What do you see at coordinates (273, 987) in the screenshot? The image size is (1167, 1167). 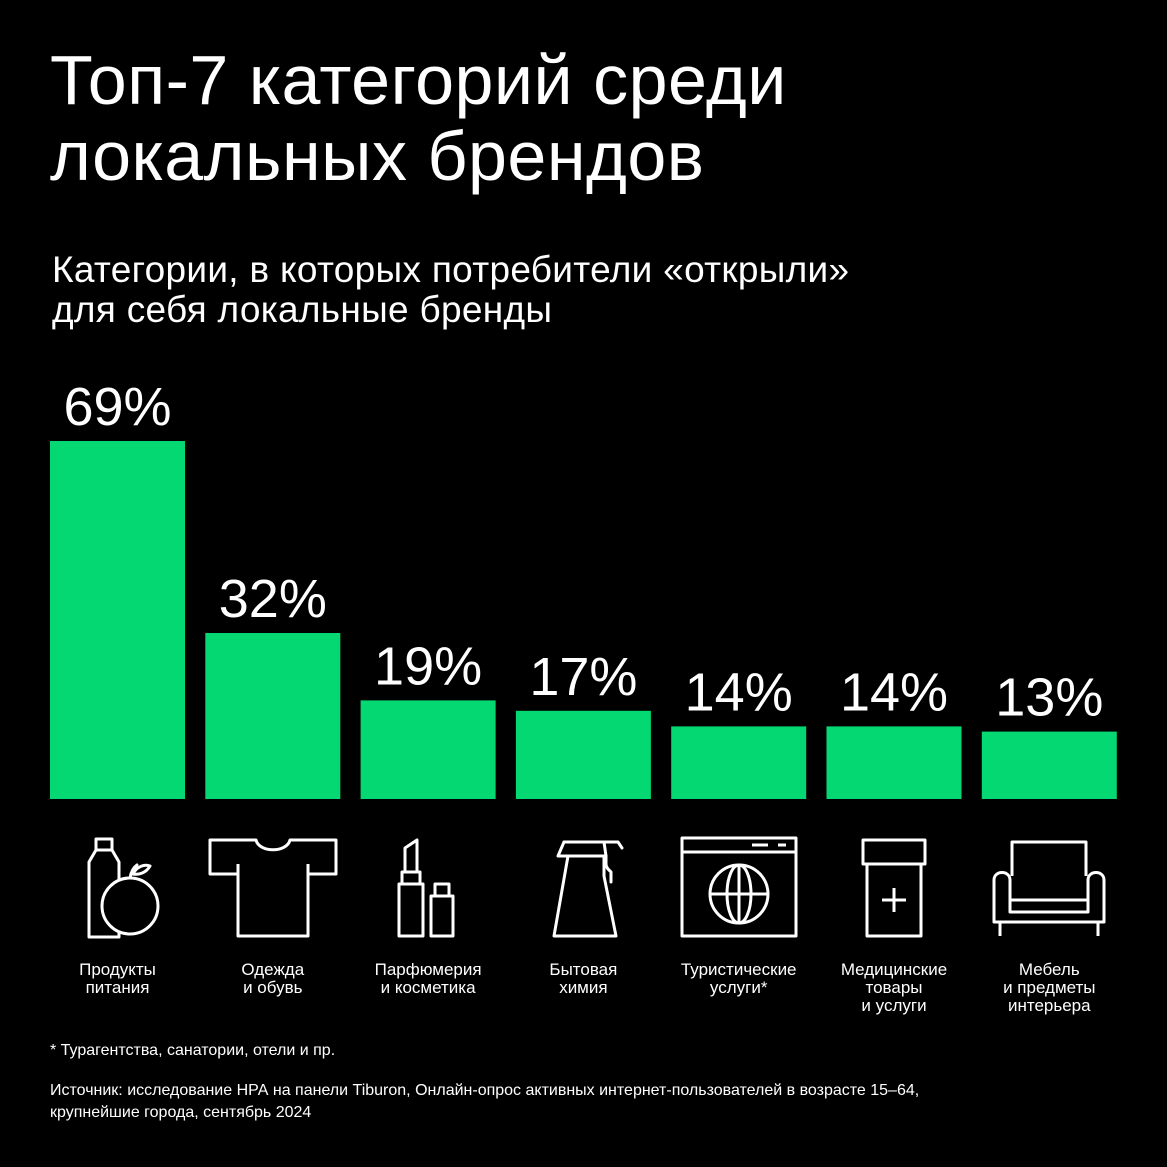 I see `category-label-line: и обувь` at bounding box center [273, 987].